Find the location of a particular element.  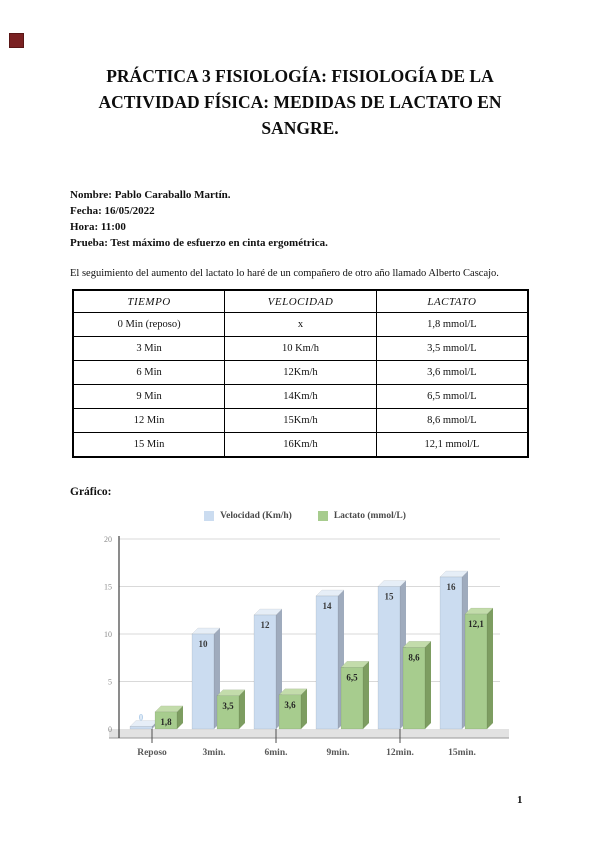

title-line: ACTIVIDAD FÍSICA: MEDIDAS DE LACTATO EN is located at coordinates (300, 102).